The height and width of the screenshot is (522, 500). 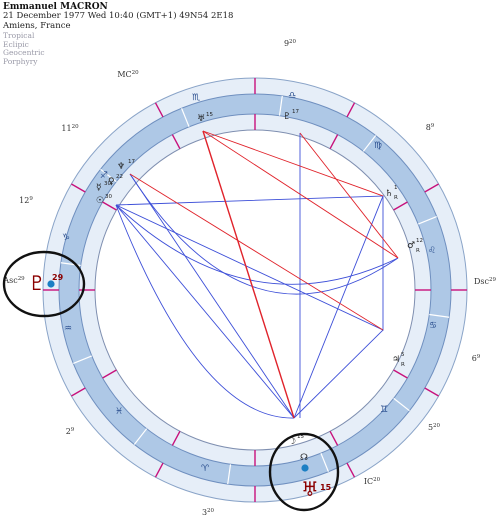 What do you see at coordinates (121, 167) in the screenshot?
I see `planet-neptune-icon: ♆` at bounding box center [121, 167].